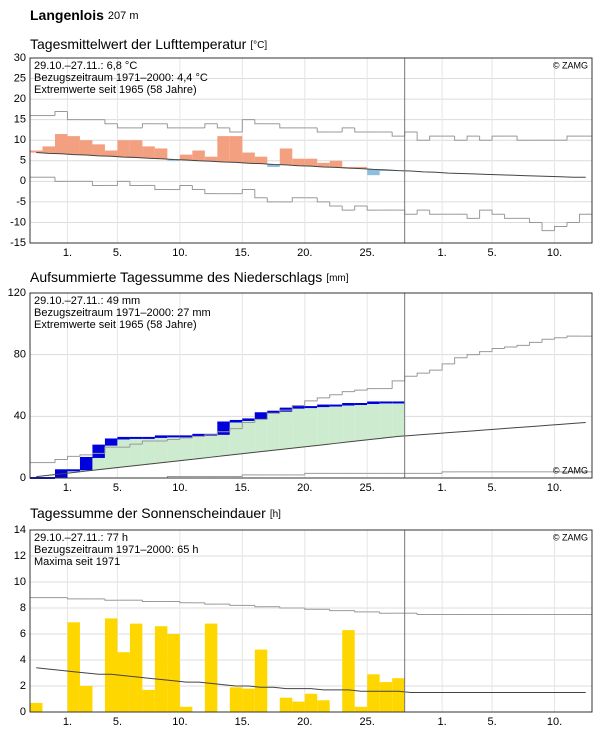 The width and height of the screenshot is (596, 729). What do you see at coordinates (311, 680) in the screenshot?
I see `mean-line` at bounding box center [311, 680].